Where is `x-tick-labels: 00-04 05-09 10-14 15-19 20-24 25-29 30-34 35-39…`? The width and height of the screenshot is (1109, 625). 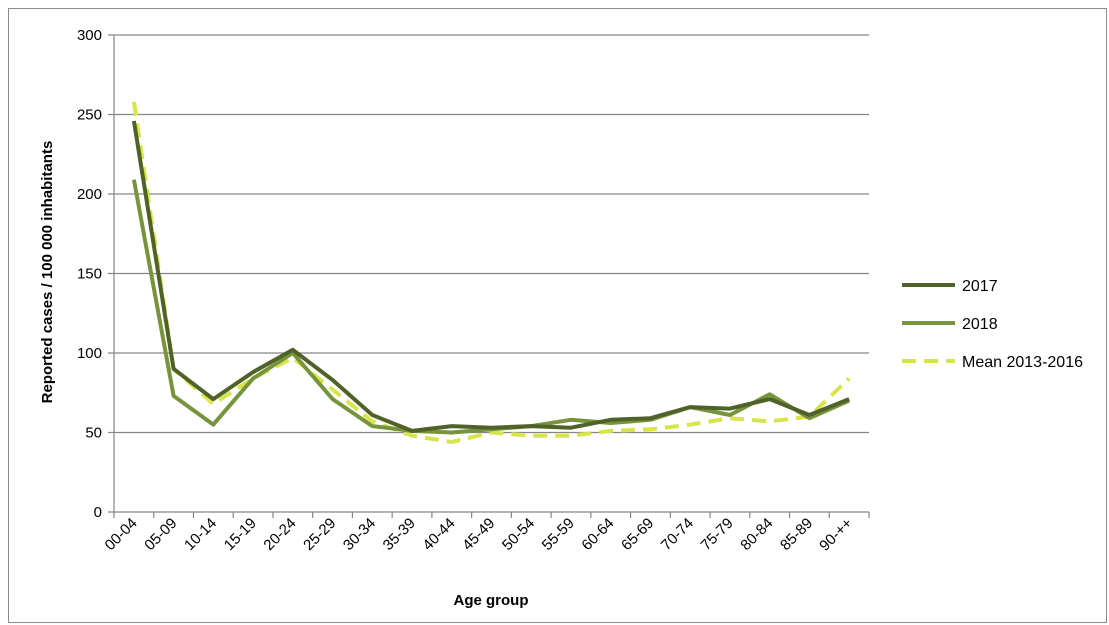
x-tick-labels: 00-04 05-09 10-14 15-19 20-24 25-29 30-34 35-39… is located at coordinates (479, 535).